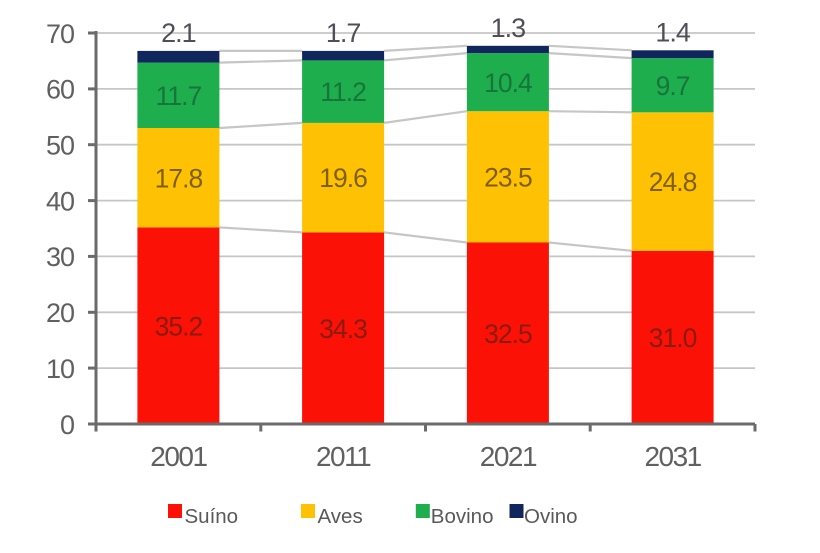 The image size is (820, 553). Describe the element at coordinates (343, 329) in the screenshot. I see `svg-text: 34.3` at that location.